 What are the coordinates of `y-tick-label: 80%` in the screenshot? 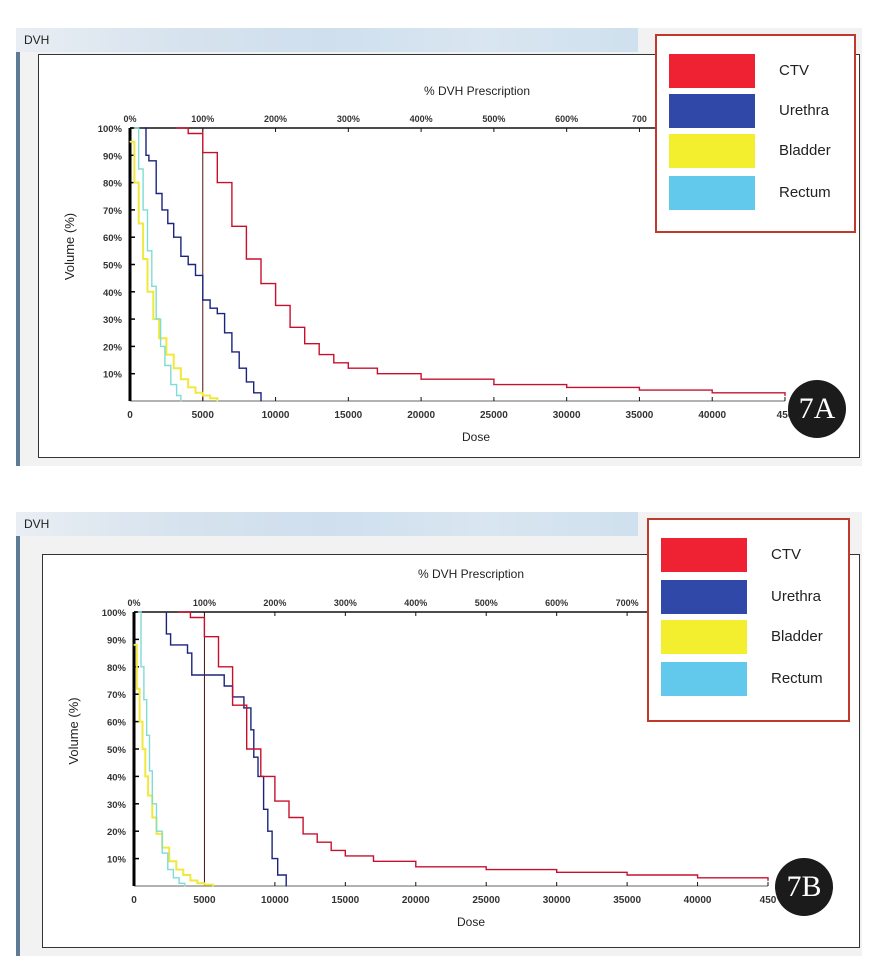 It's located at (117, 668).